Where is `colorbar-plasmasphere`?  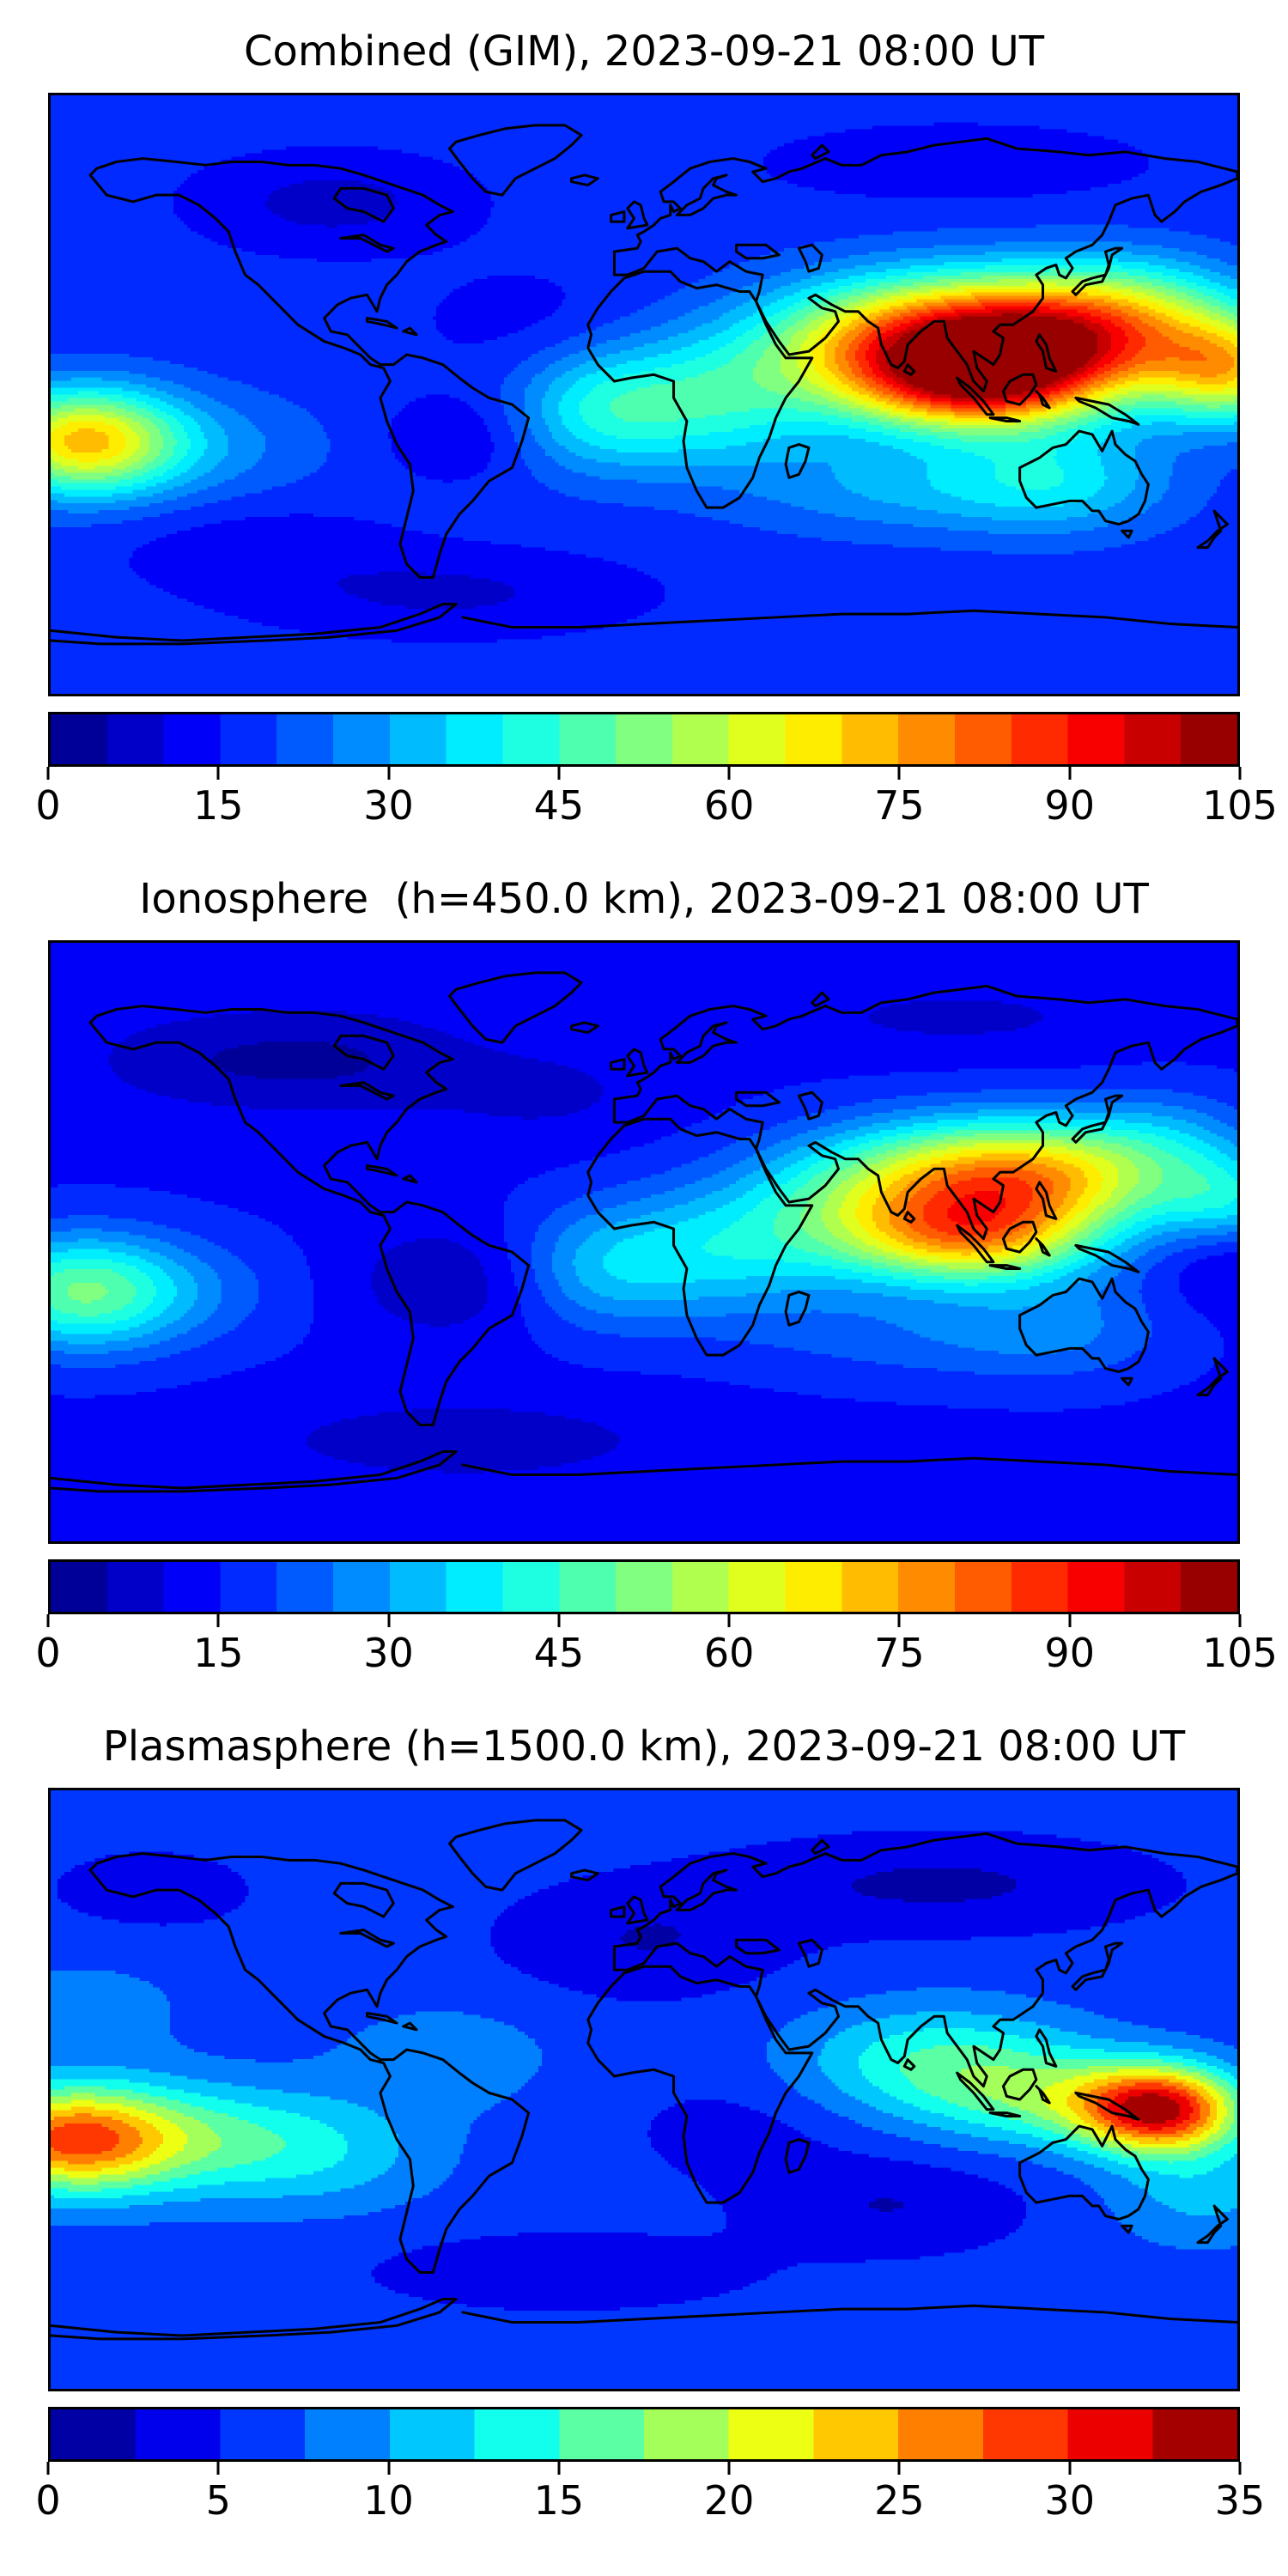
colorbar-plasmasphere is located at coordinates (644, 2434).